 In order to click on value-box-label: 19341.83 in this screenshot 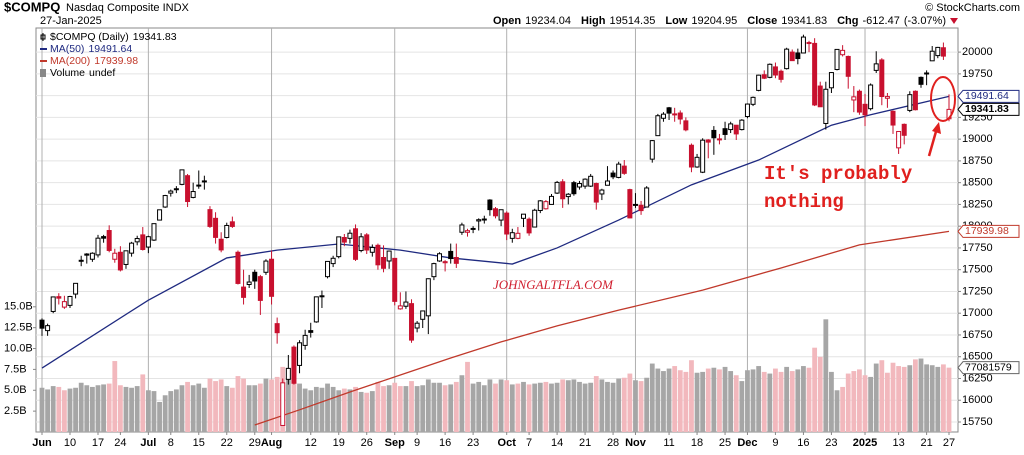, I will do `click(987, 109)`.